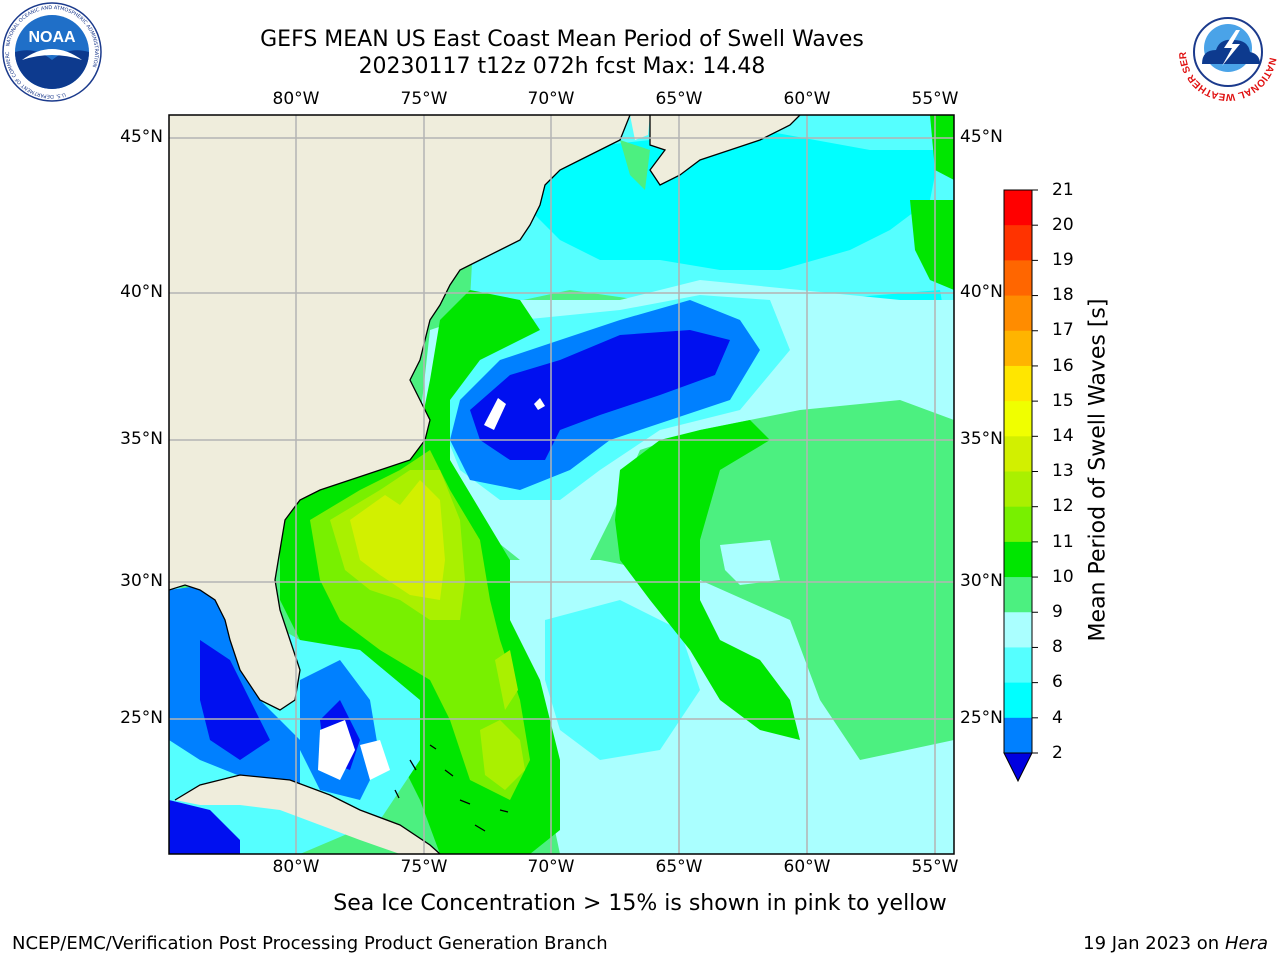 Image resolution: width=1280 pixels, height=960 pixels. Describe the element at coordinates (1063, 295) in the screenshot. I see `colorbar-tick: 18` at that location.